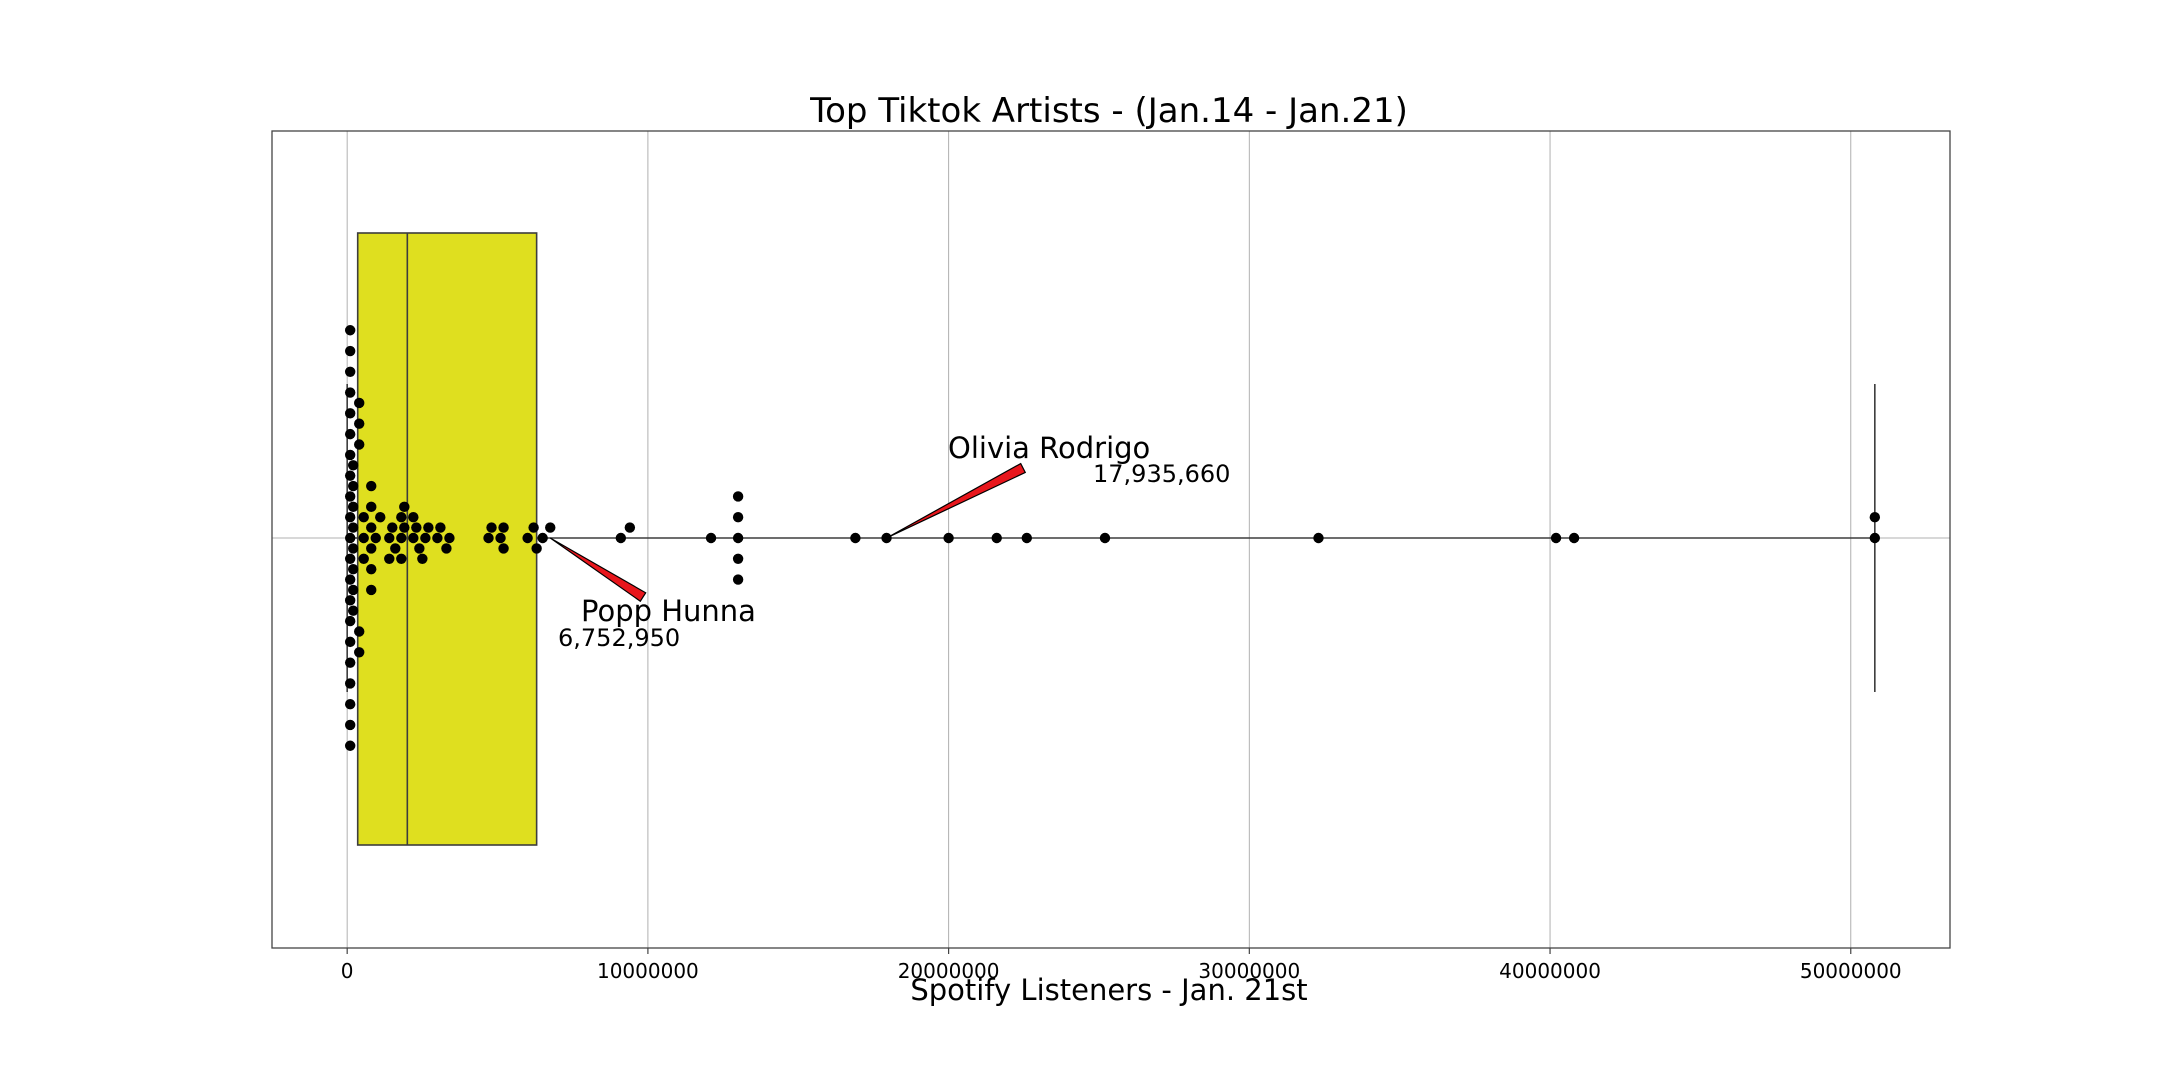 Image resolution: width=2160 pixels, height=1080 pixels. What do you see at coordinates (1161, 474) in the screenshot?
I see `annotation-value: 17,935,660` at bounding box center [1161, 474].